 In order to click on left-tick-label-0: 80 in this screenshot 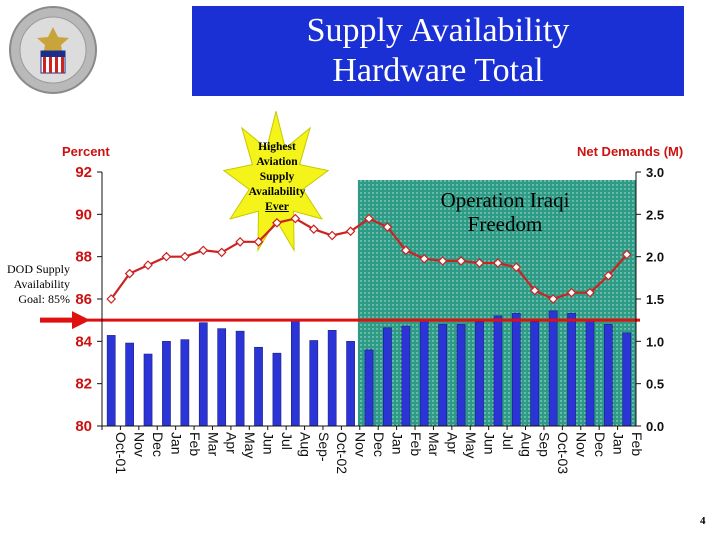, I will do `click(83, 426)`.